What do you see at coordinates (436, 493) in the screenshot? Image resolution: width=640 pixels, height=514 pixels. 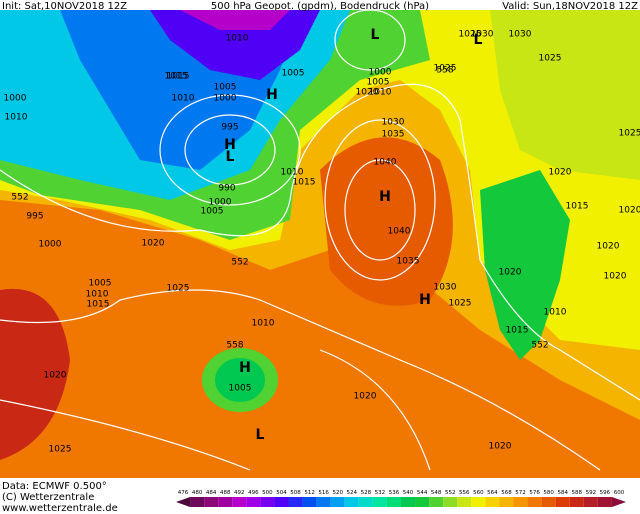 I see `colorbar-label: 548` at bounding box center [436, 493].